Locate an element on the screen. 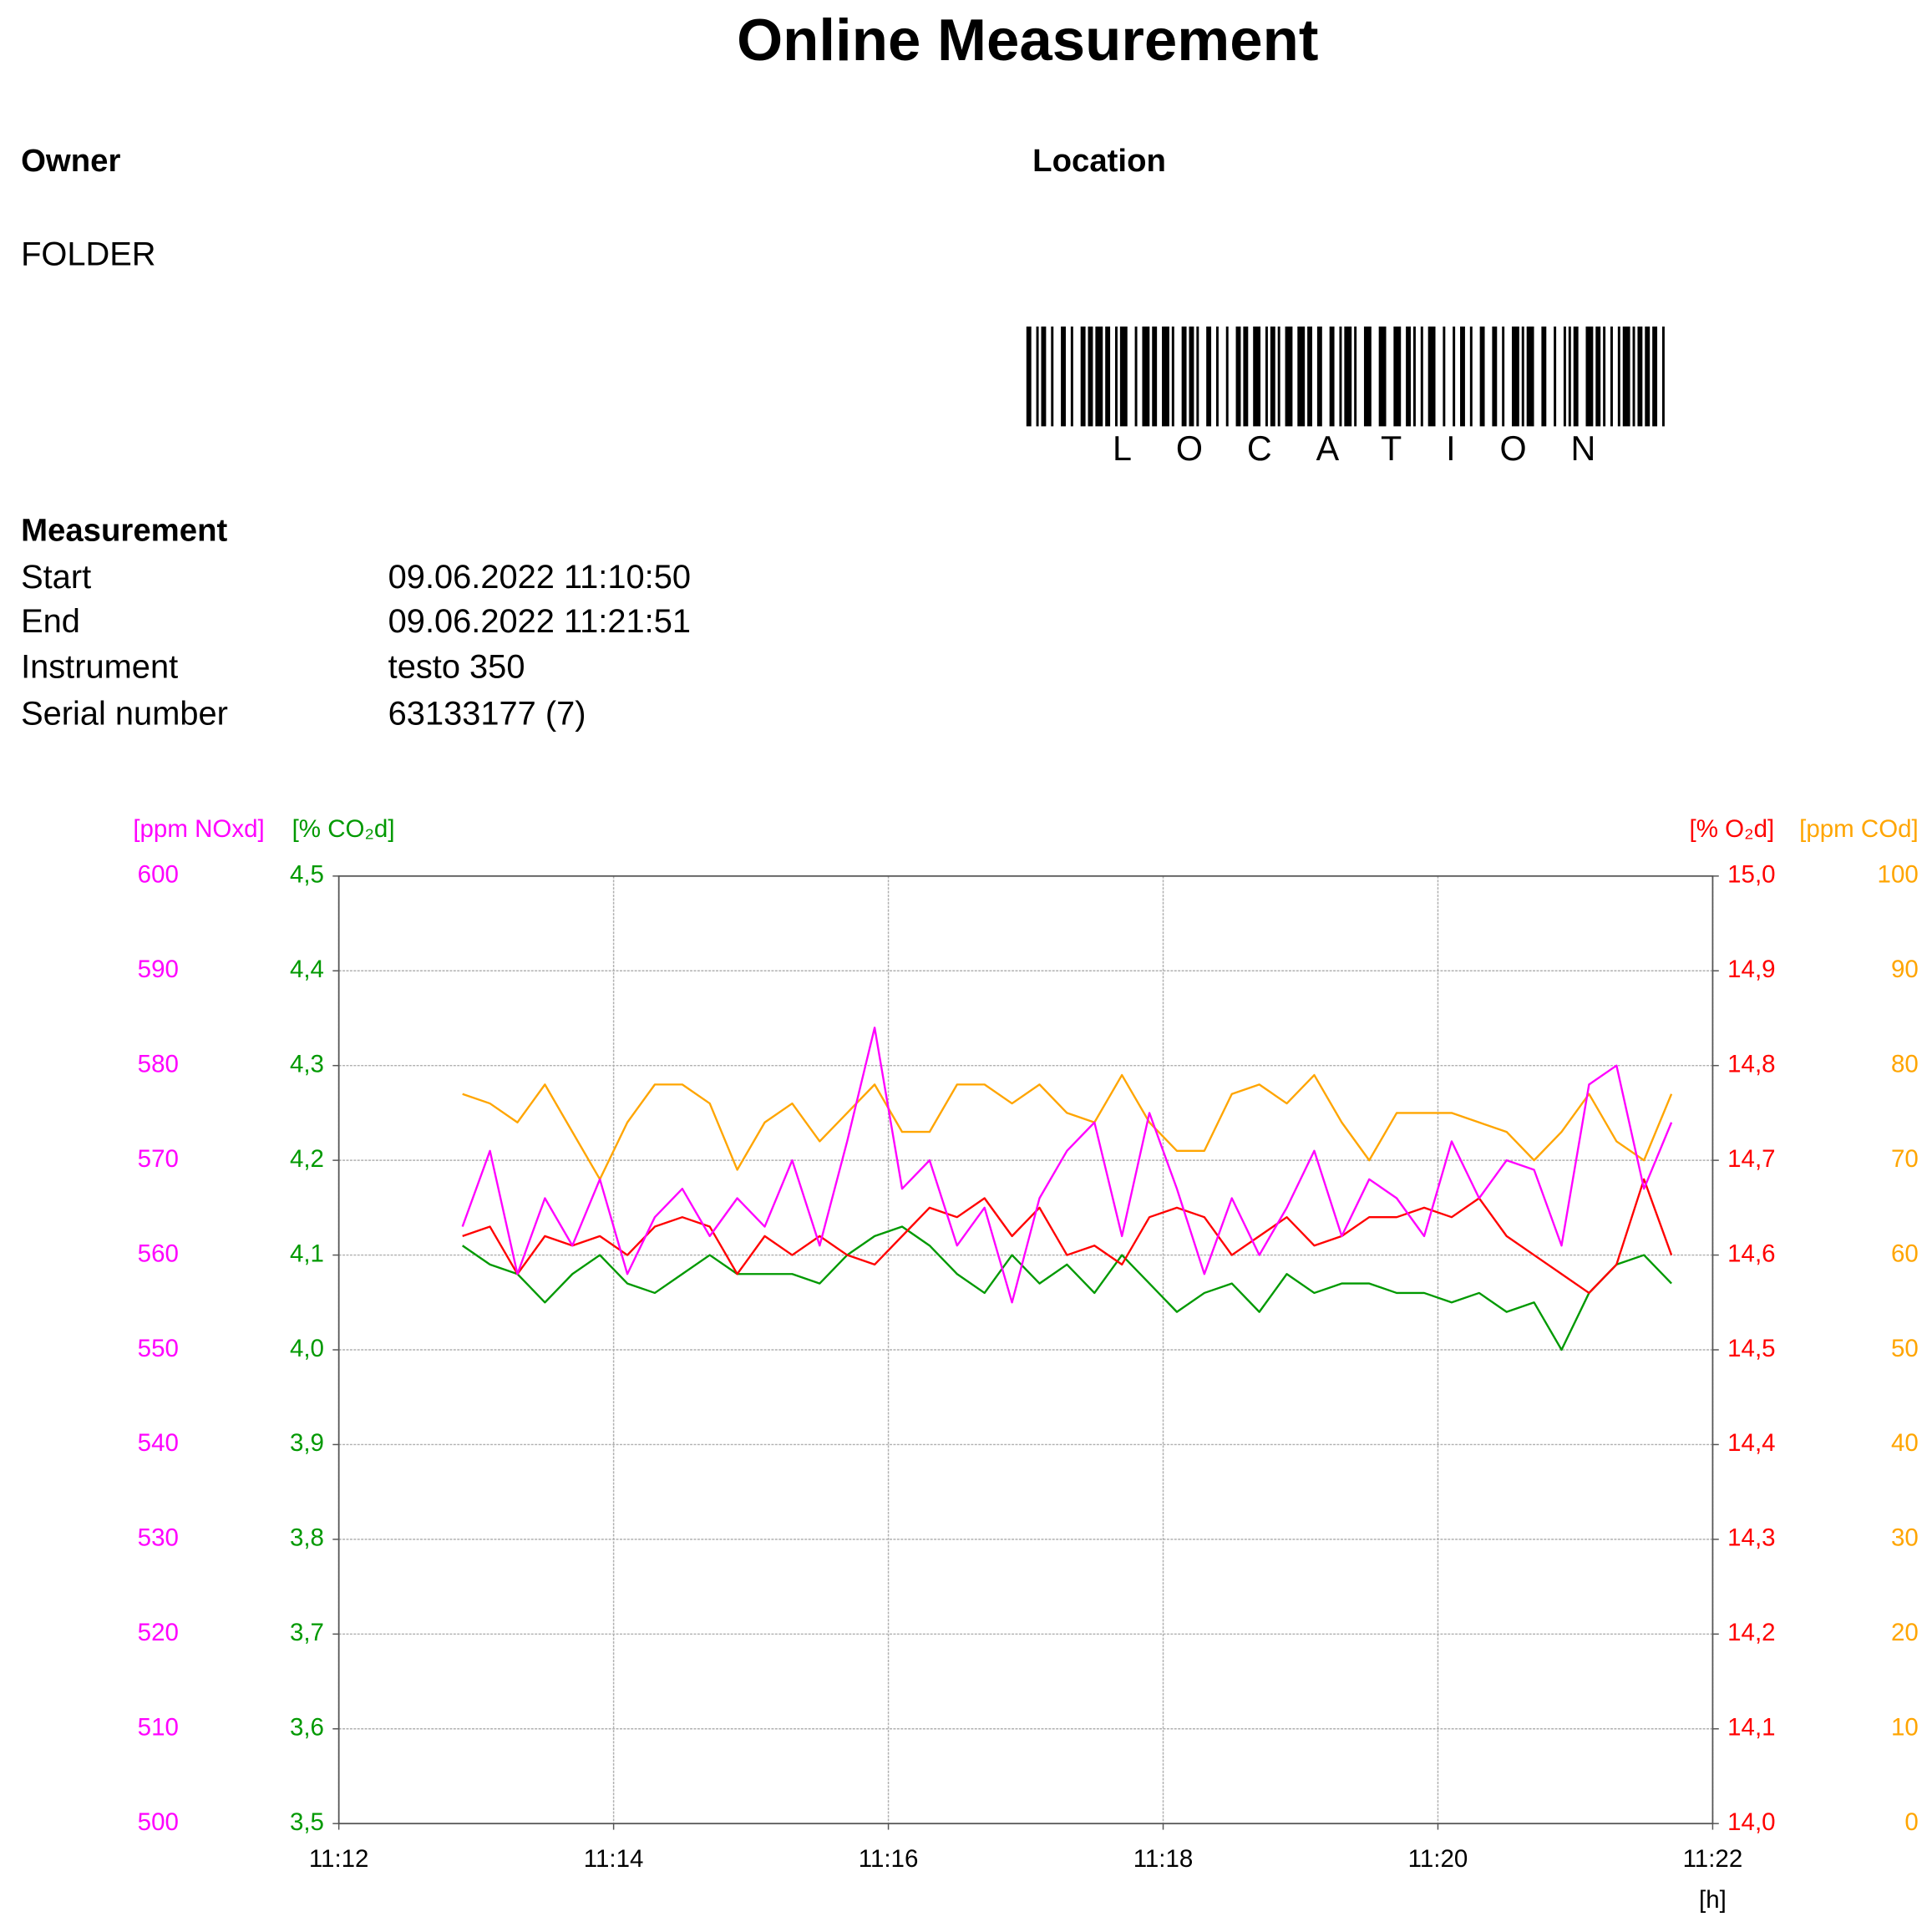 The height and width of the screenshot is (1932, 1932). axis-title: [ppm NOxd] is located at coordinates (198, 829).